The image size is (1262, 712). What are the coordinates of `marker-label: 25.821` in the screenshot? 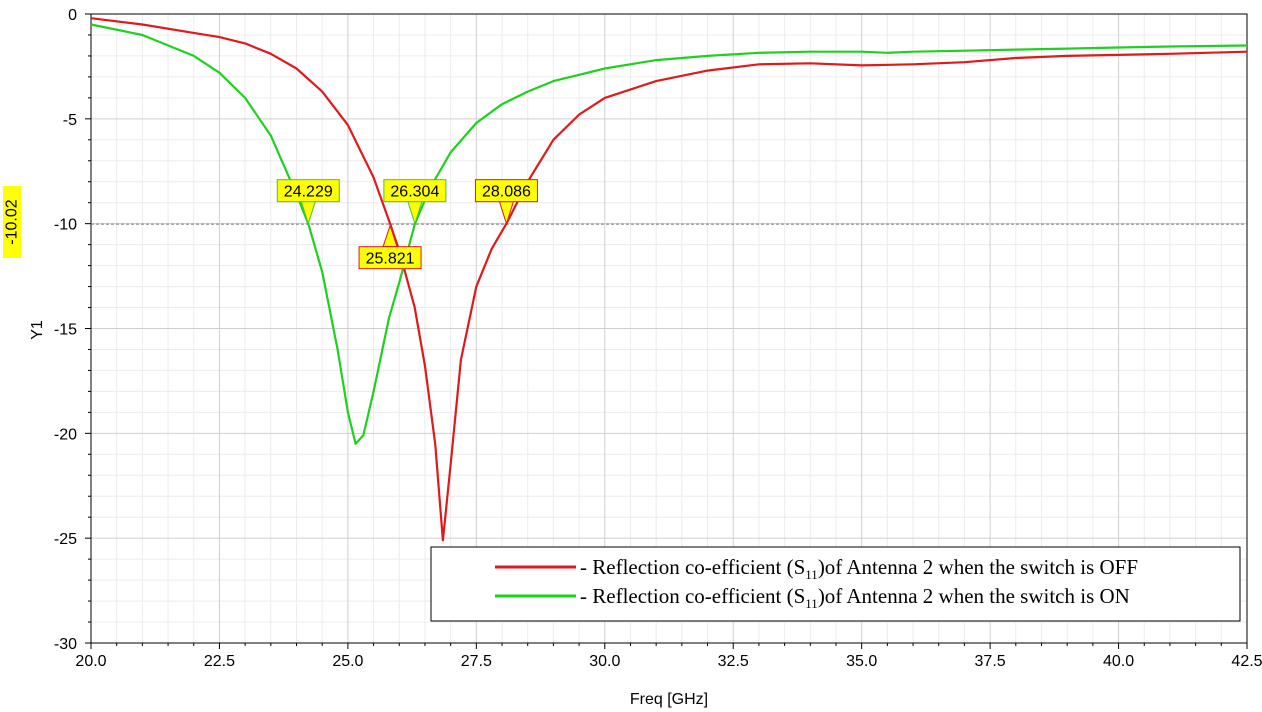 It's located at (390, 259).